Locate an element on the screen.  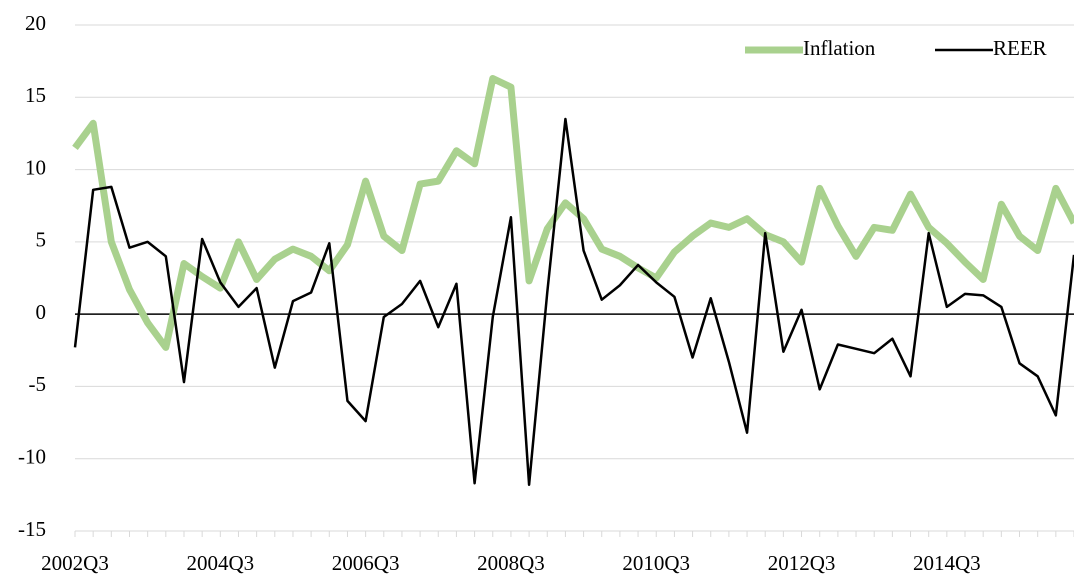
y-tick-label: 5 is located at coordinates (41, 240).